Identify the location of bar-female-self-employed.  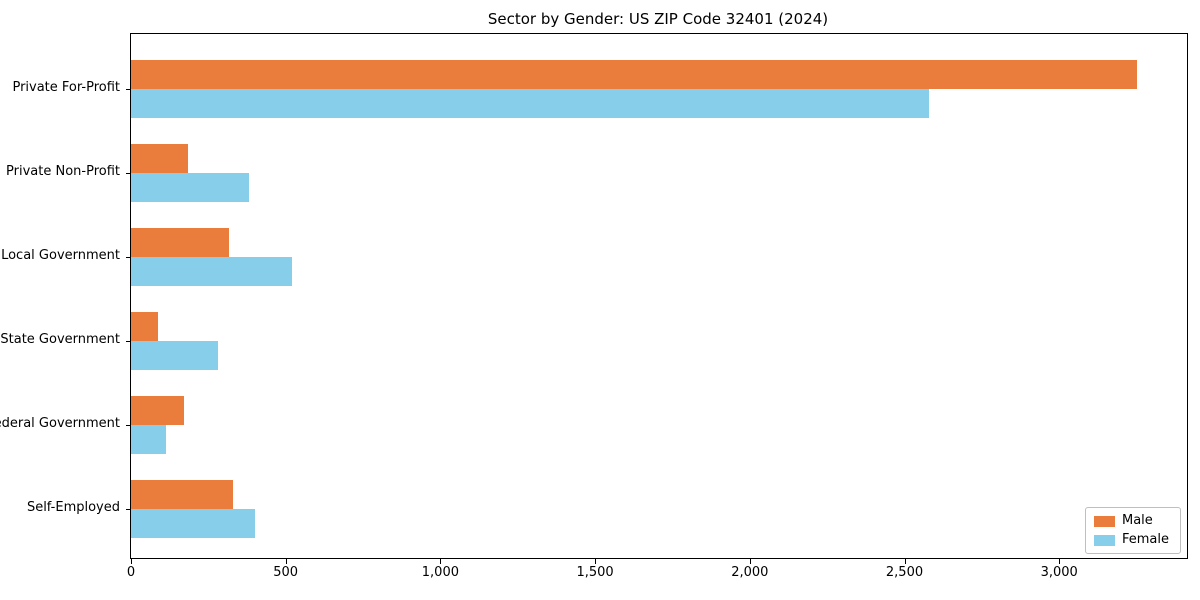
(193, 523).